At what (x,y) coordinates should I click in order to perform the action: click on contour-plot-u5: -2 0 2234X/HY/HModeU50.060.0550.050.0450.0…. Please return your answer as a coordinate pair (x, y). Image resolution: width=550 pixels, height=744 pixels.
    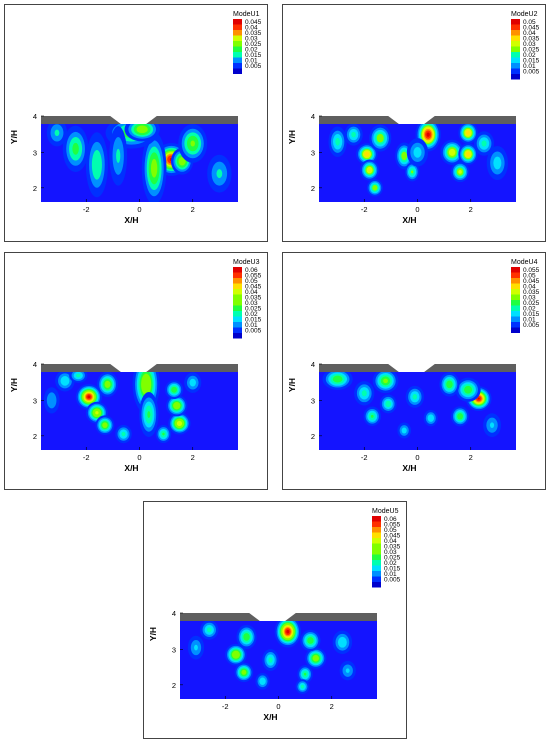
    Looking at the image, I should click on (274, 615).